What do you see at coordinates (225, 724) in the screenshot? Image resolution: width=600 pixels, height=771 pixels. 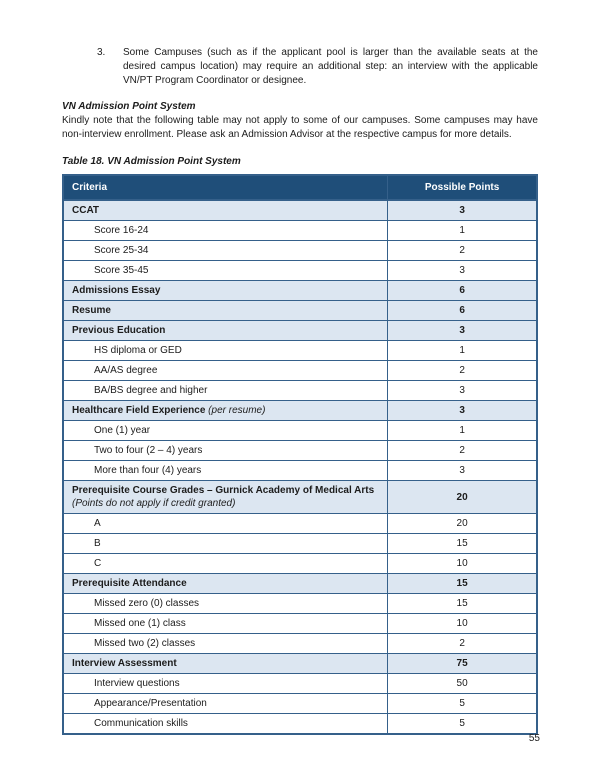 I see `criteria-cell: Communication skills` at bounding box center [225, 724].